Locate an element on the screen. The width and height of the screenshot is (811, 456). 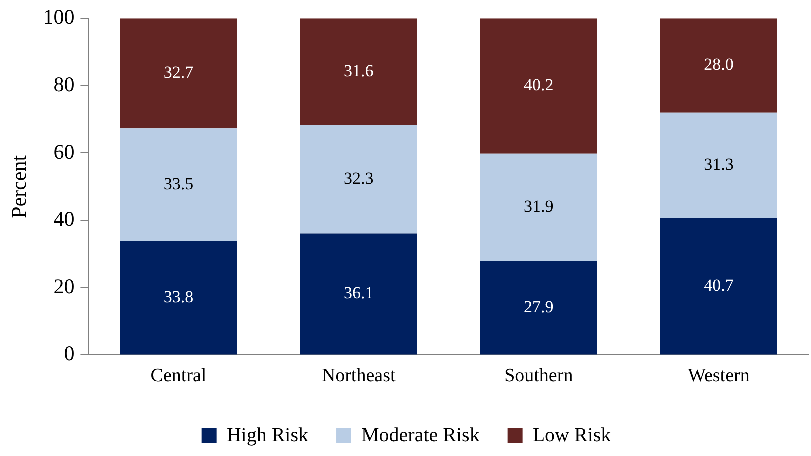
data-label: 40.2 is located at coordinates (539, 85).